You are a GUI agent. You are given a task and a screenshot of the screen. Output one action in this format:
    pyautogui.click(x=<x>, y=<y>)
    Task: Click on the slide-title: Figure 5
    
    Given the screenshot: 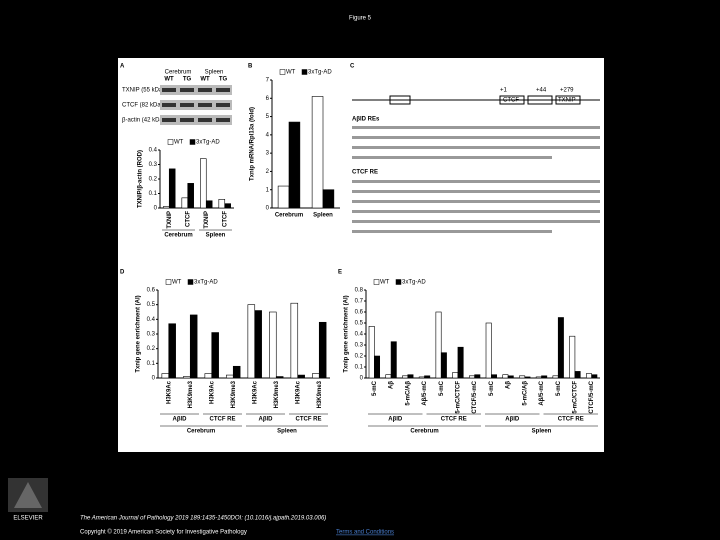 What is the action you would take?
    pyautogui.click(x=360, y=19)
    